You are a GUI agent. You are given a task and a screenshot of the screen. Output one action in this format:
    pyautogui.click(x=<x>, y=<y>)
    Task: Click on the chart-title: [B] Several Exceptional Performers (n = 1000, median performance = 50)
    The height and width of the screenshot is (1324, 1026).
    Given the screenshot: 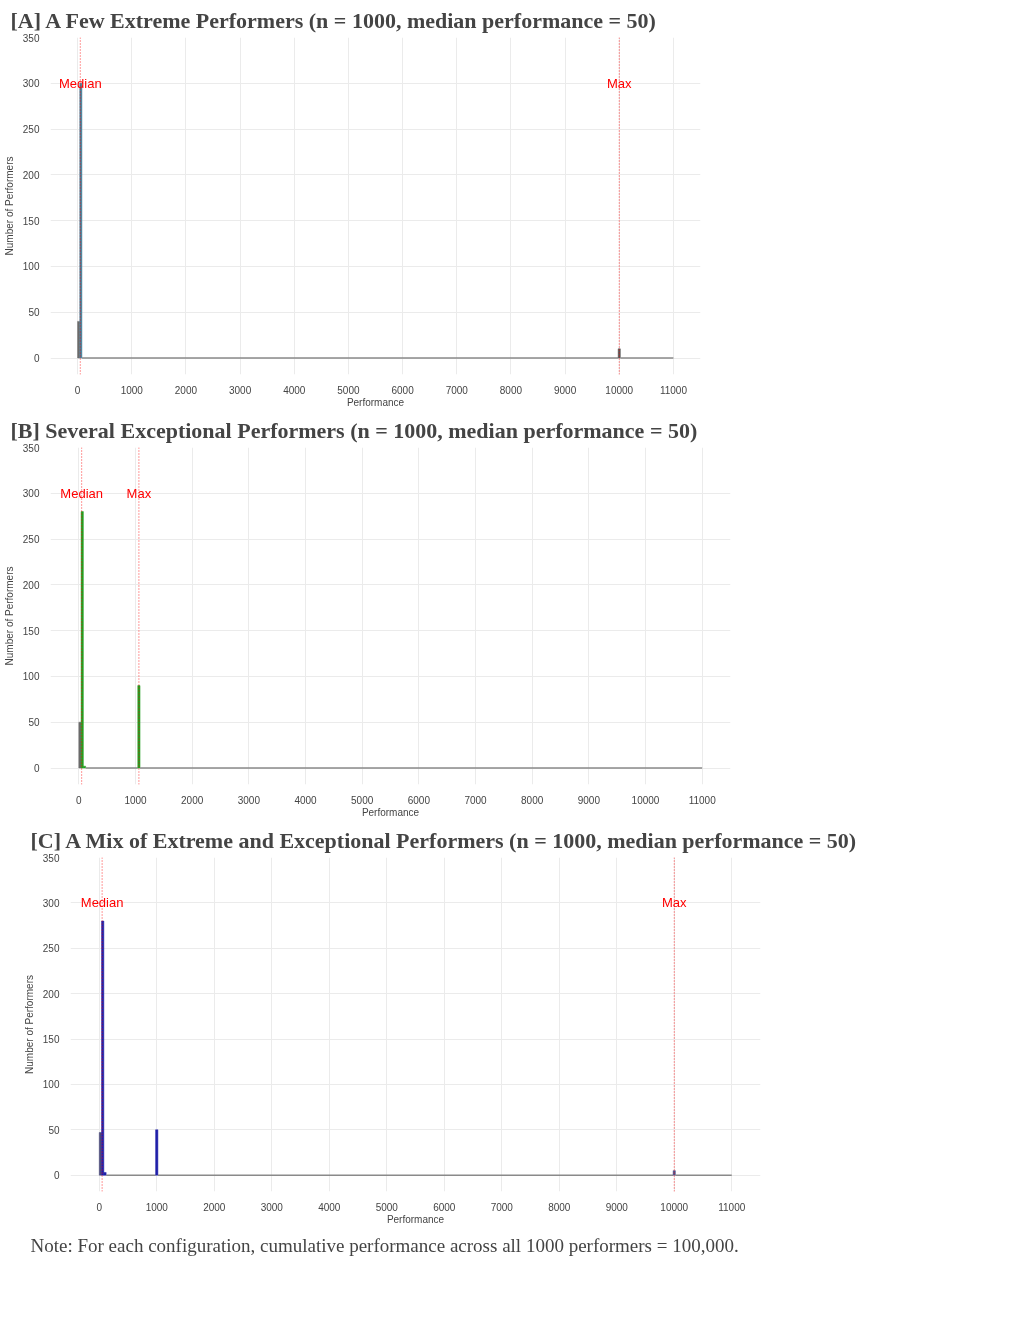 What is the action you would take?
    pyautogui.click(x=354, y=430)
    